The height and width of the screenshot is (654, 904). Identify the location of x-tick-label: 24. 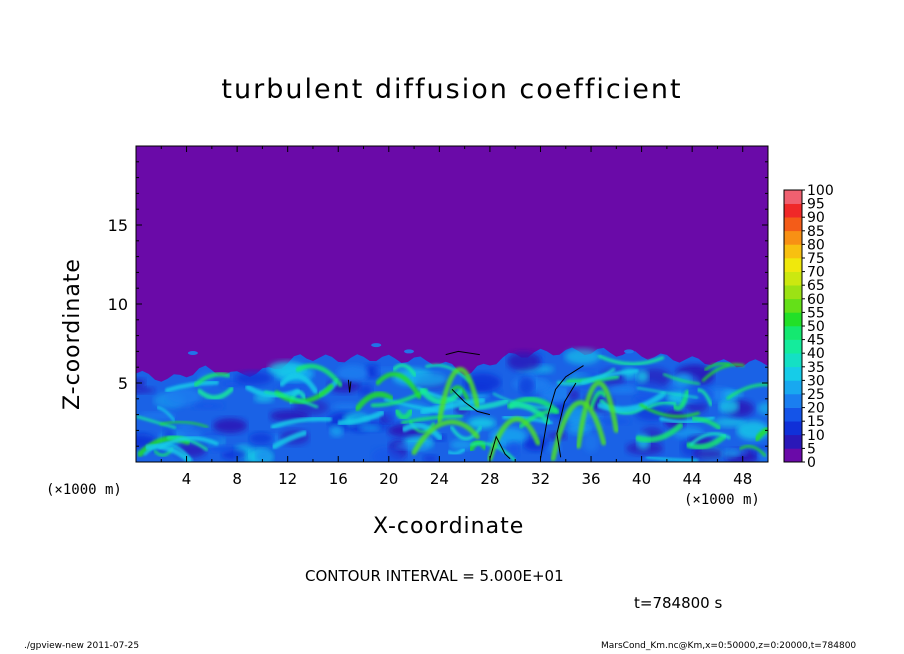
(439, 479).